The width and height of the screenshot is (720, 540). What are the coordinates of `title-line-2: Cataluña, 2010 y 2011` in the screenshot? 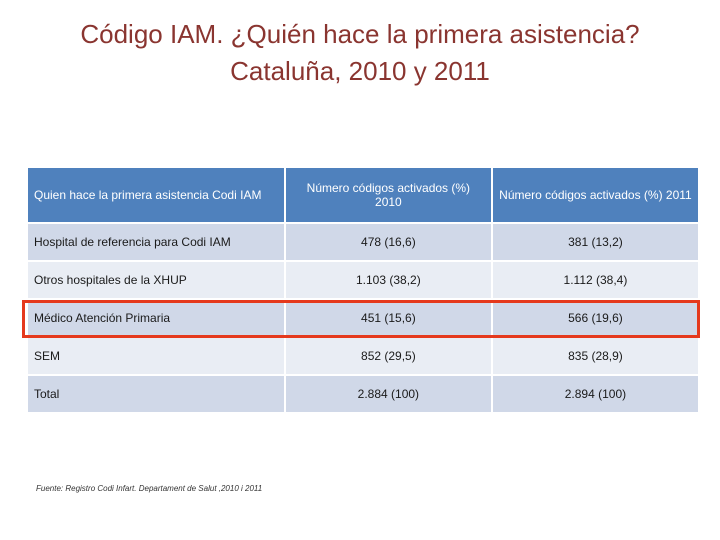 It's located at (360, 71).